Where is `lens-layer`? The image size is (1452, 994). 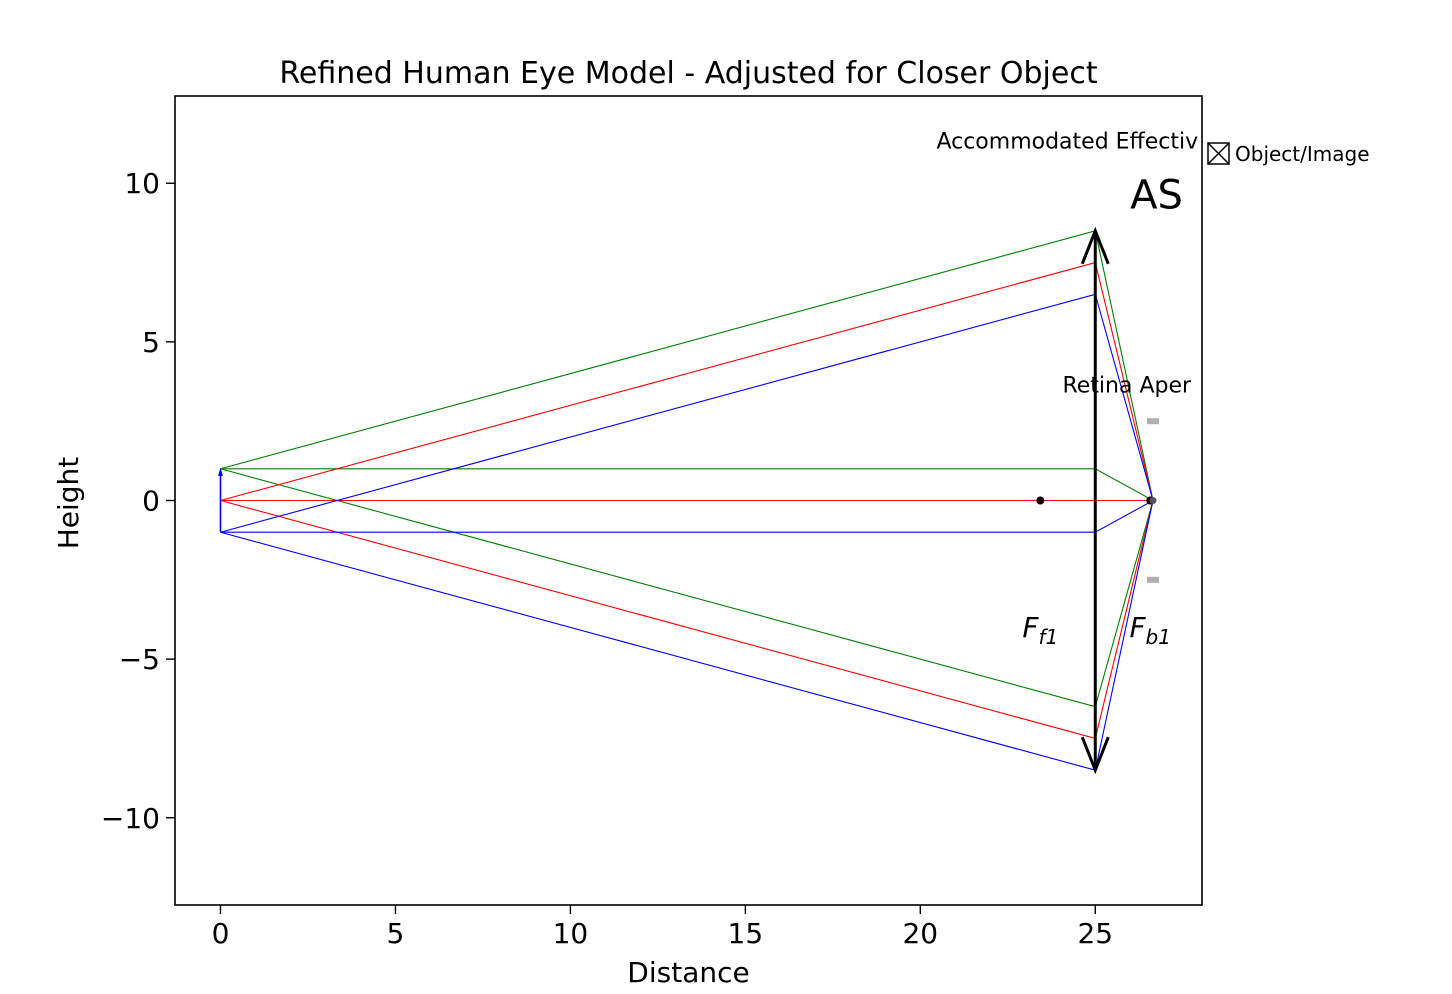
lens-layer is located at coordinates (1095, 500).